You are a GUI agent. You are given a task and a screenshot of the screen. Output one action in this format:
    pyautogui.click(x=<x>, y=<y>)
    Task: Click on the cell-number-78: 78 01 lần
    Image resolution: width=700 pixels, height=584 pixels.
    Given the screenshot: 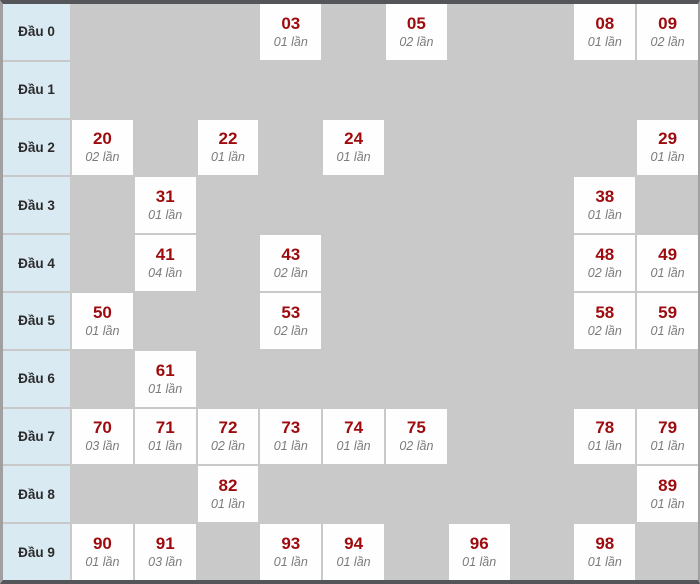 What is the action you would take?
    pyautogui.click(x=605, y=436)
    